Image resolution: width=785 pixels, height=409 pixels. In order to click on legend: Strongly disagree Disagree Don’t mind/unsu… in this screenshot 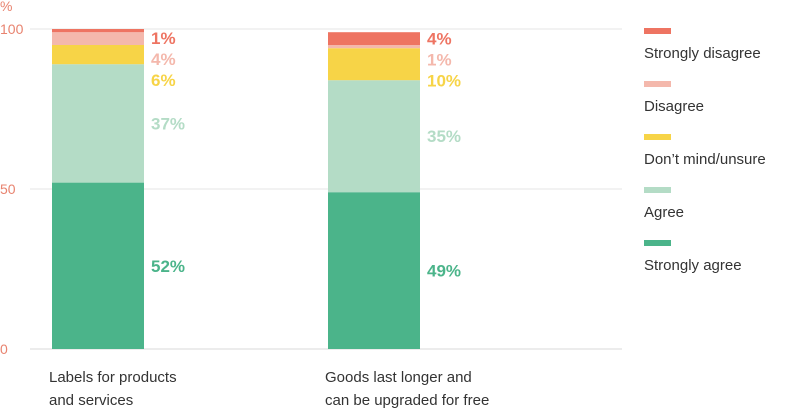, I will do `click(705, 151)`.